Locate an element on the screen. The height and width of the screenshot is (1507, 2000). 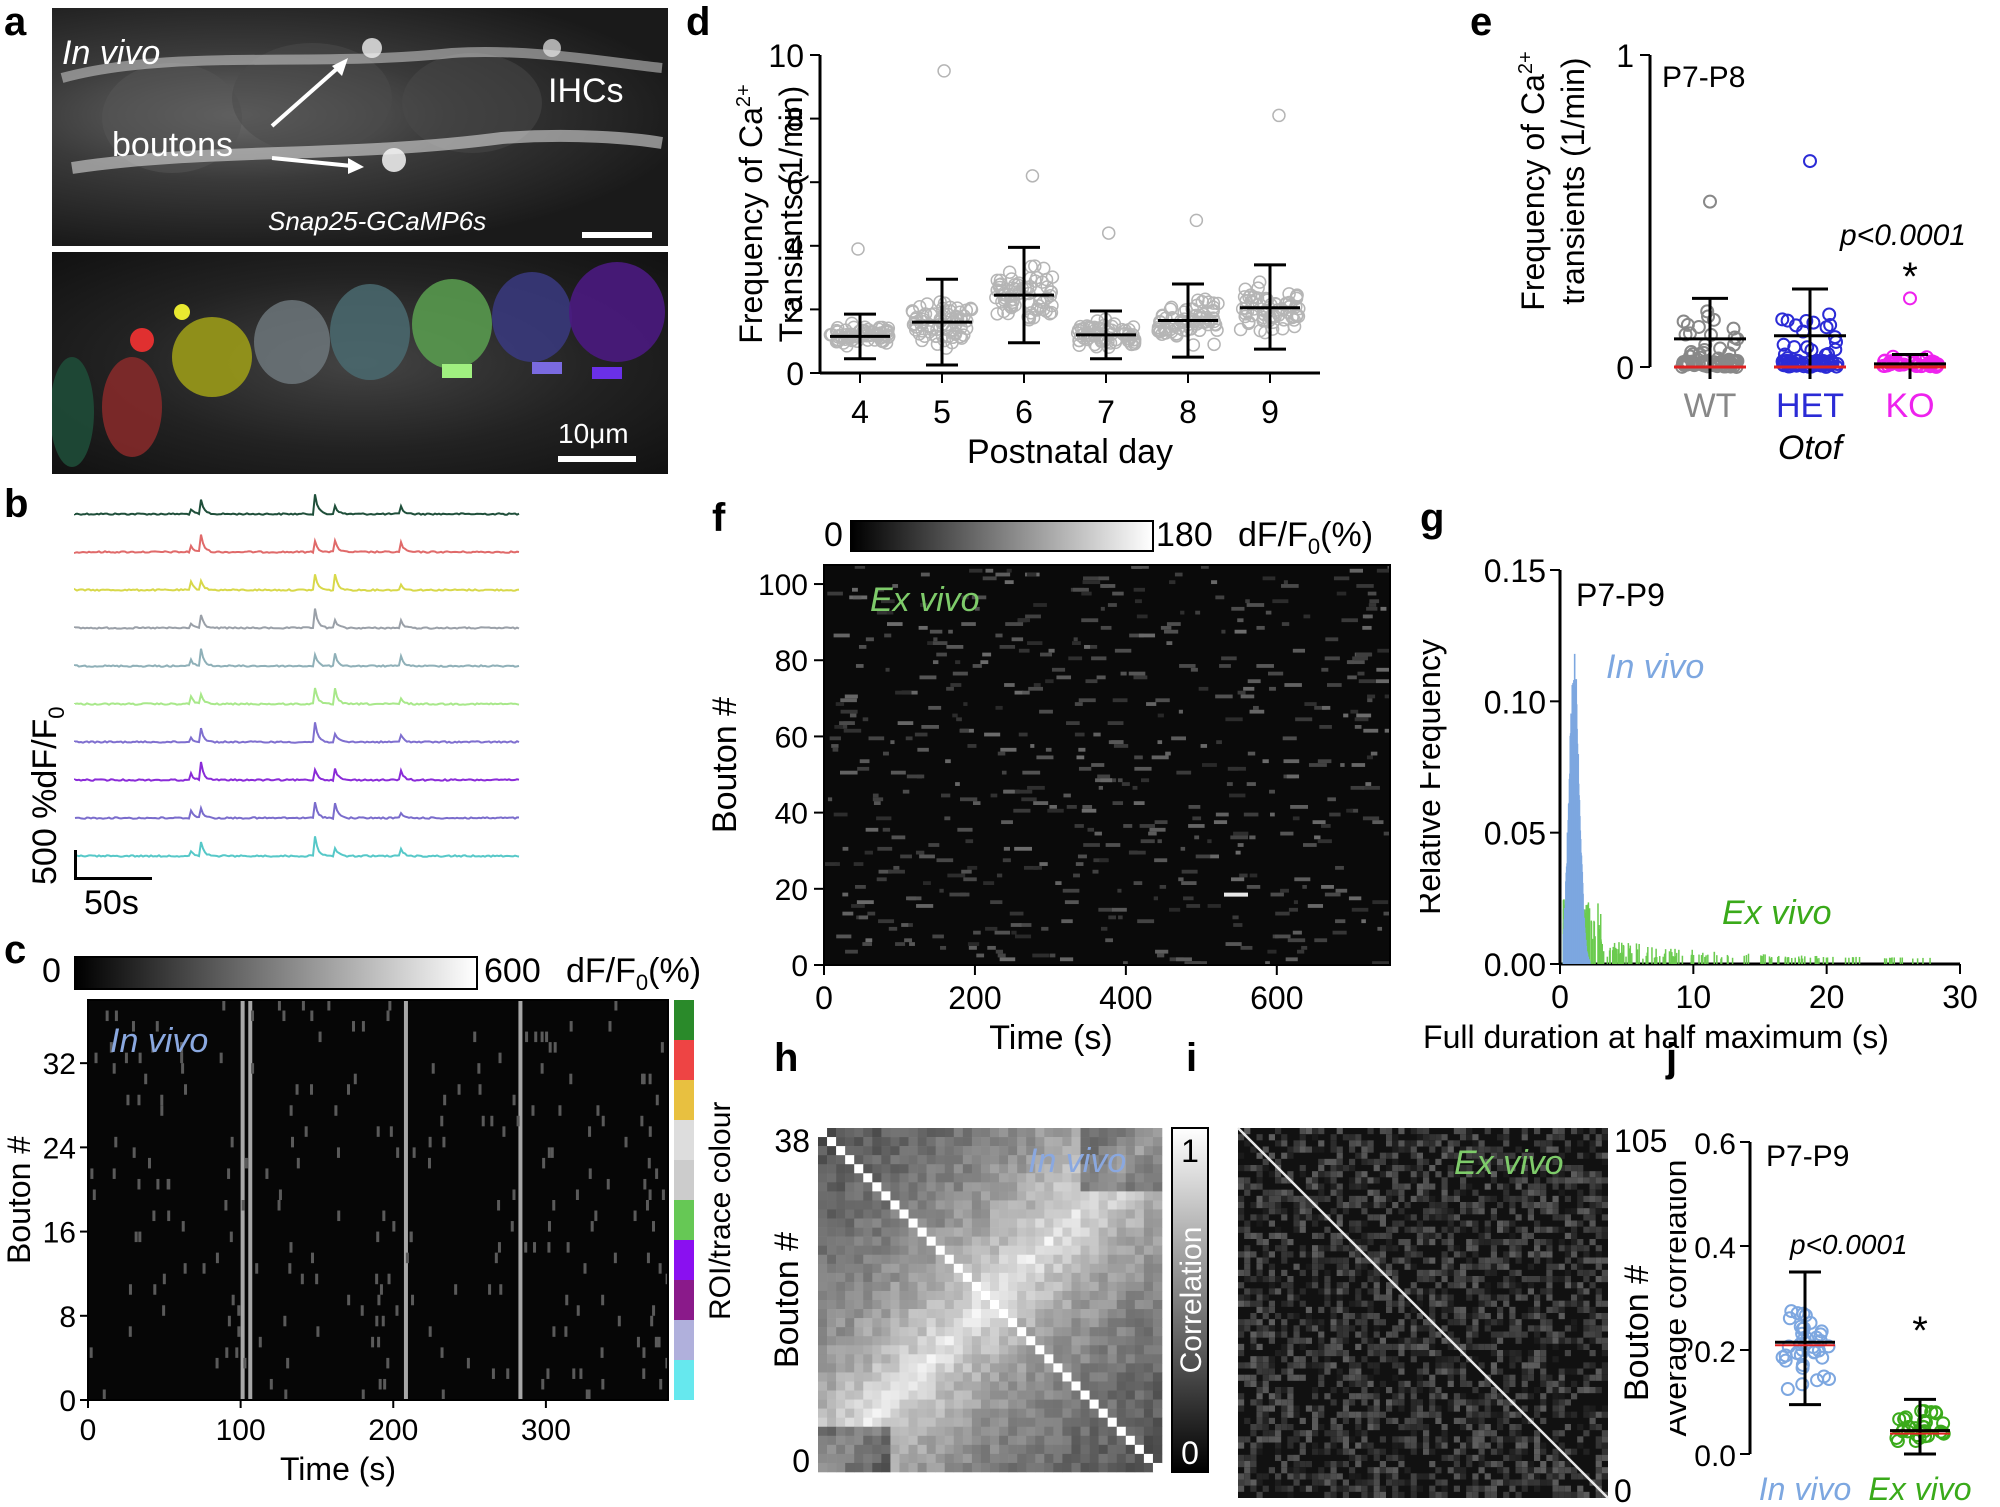
chart-g-bar-ex-vivo is located at coordinates (1629, 956).